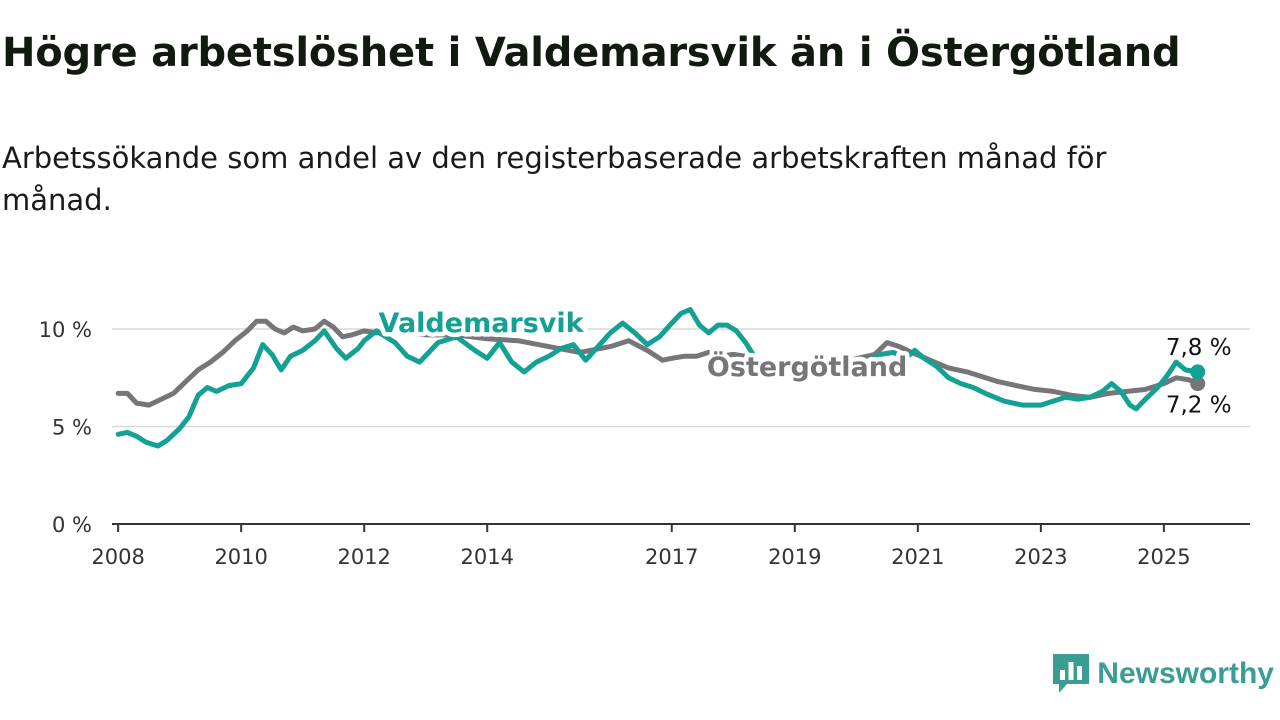 This screenshot has width=1280, height=720. What do you see at coordinates (1071, 673) in the screenshot?
I see `newsworthy-logo-icon` at bounding box center [1071, 673].